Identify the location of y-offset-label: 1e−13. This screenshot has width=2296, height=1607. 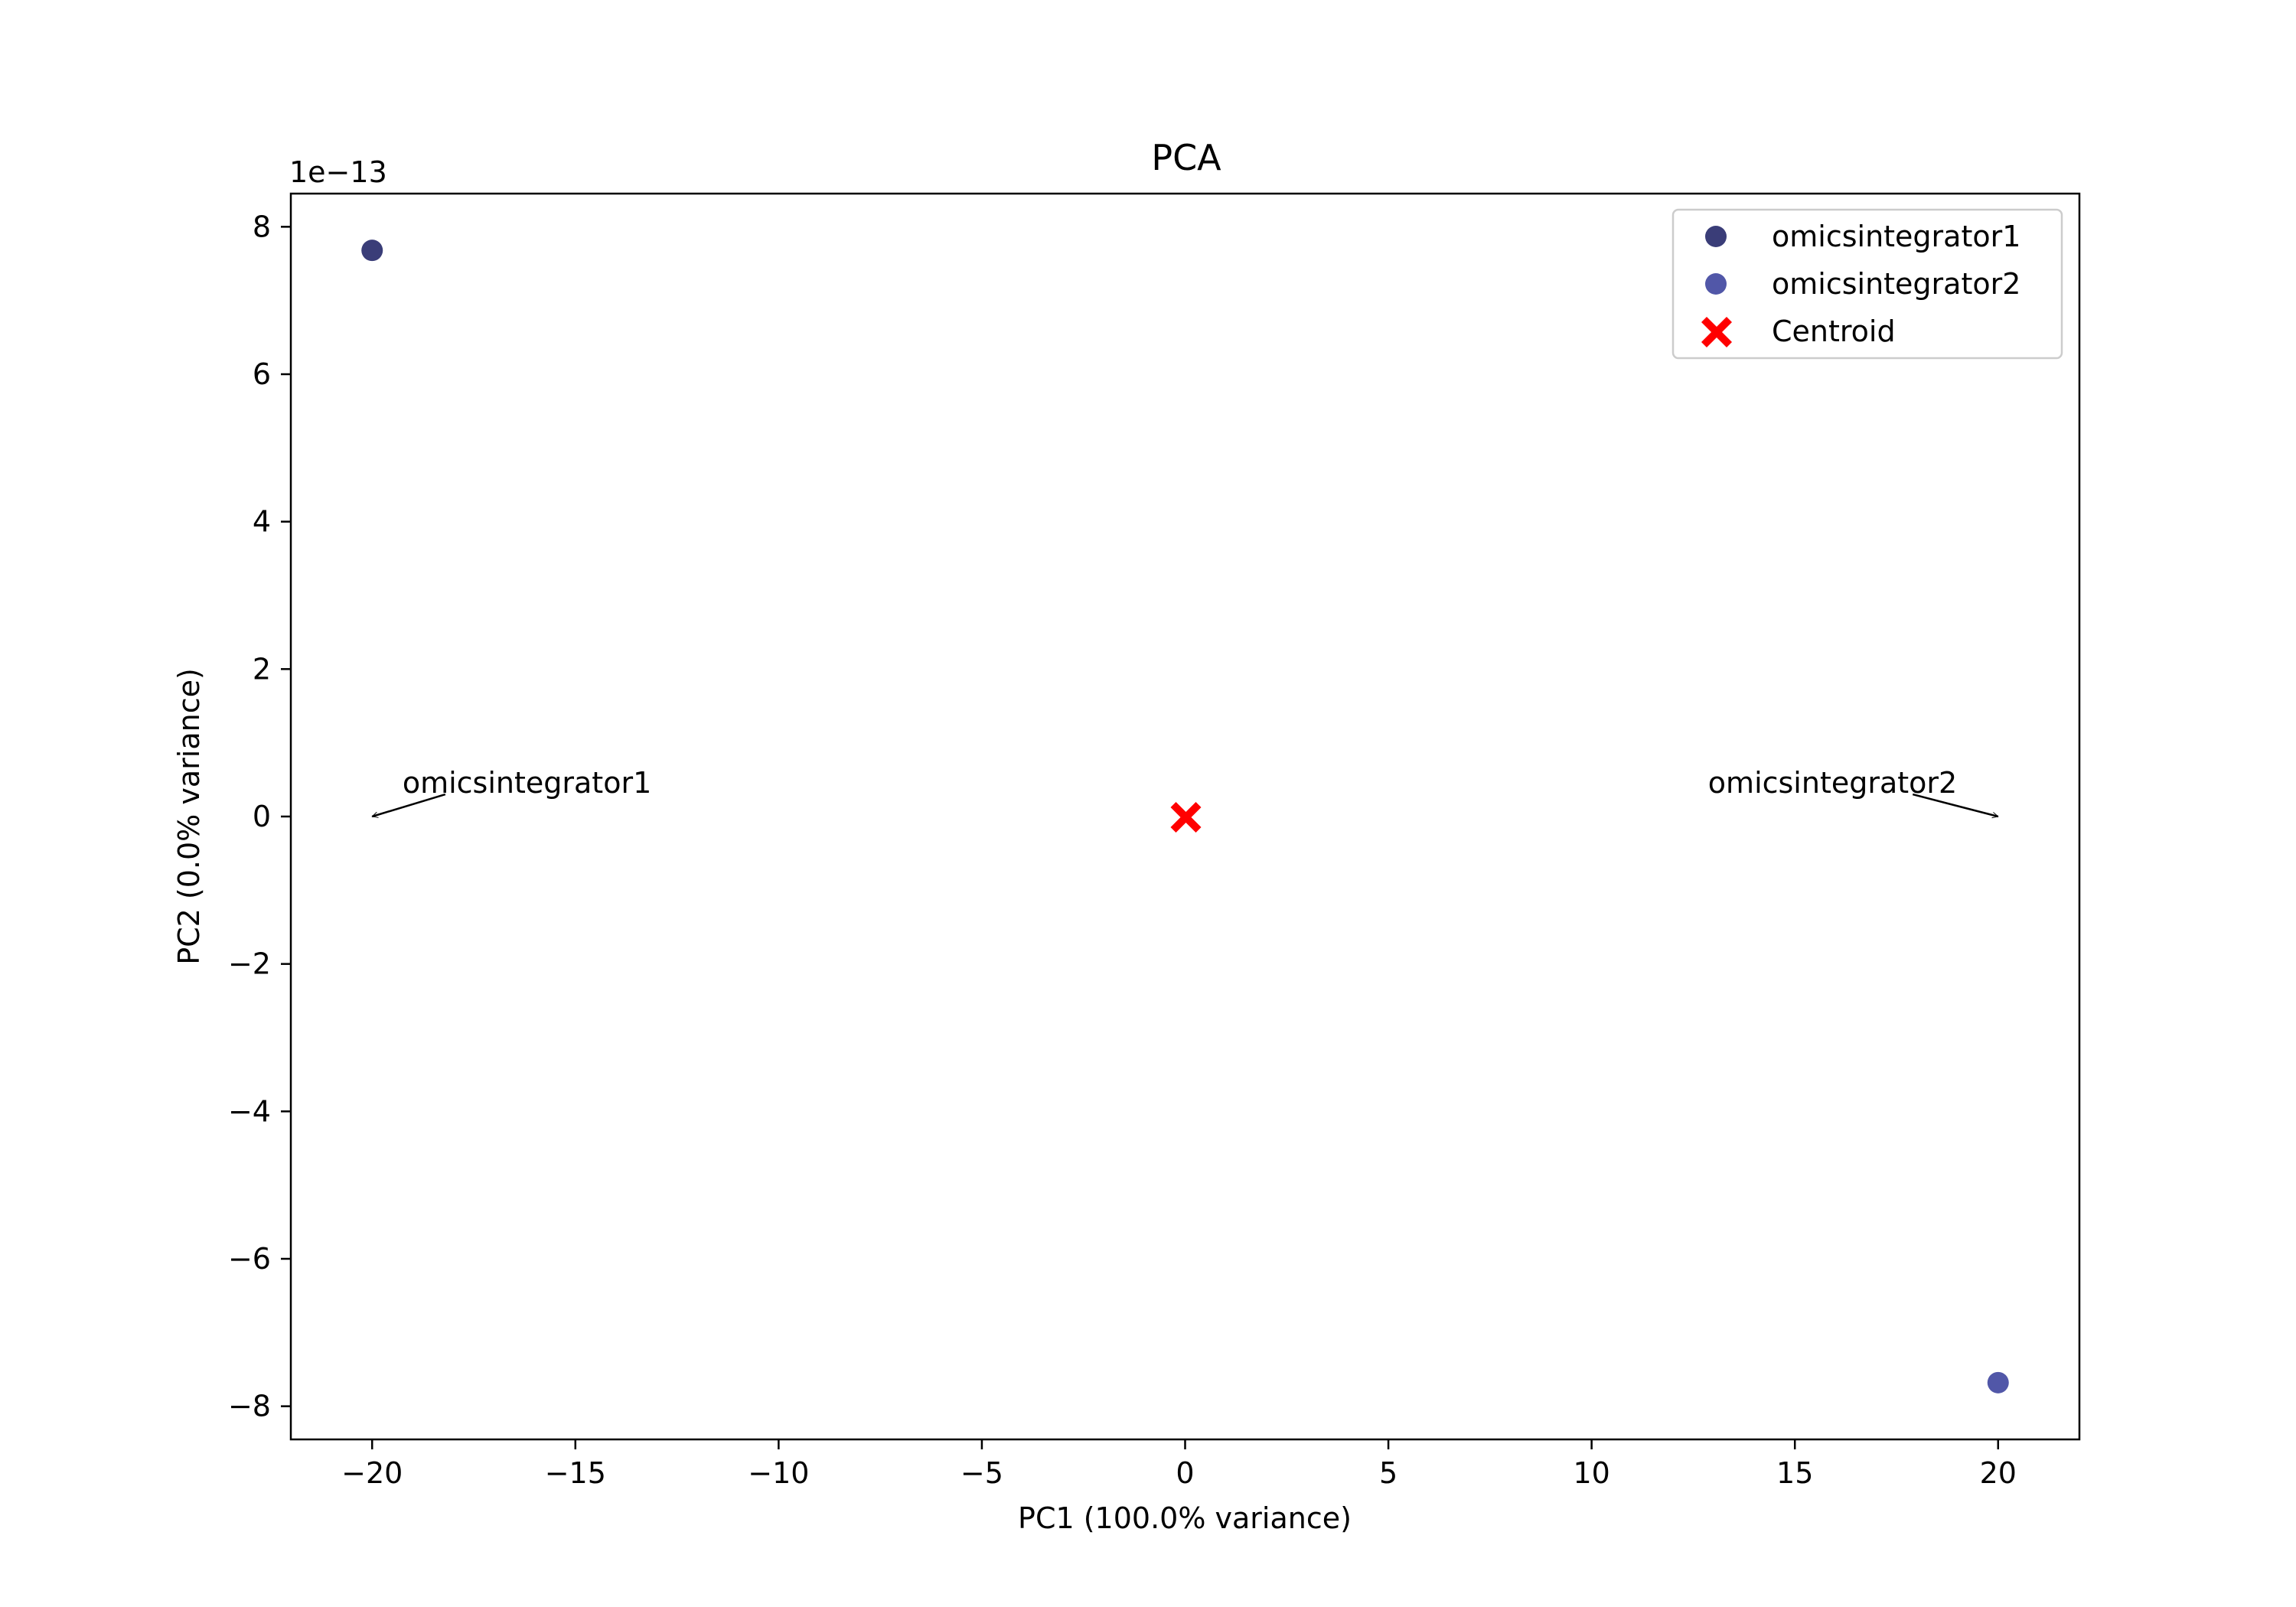
(338, 172).